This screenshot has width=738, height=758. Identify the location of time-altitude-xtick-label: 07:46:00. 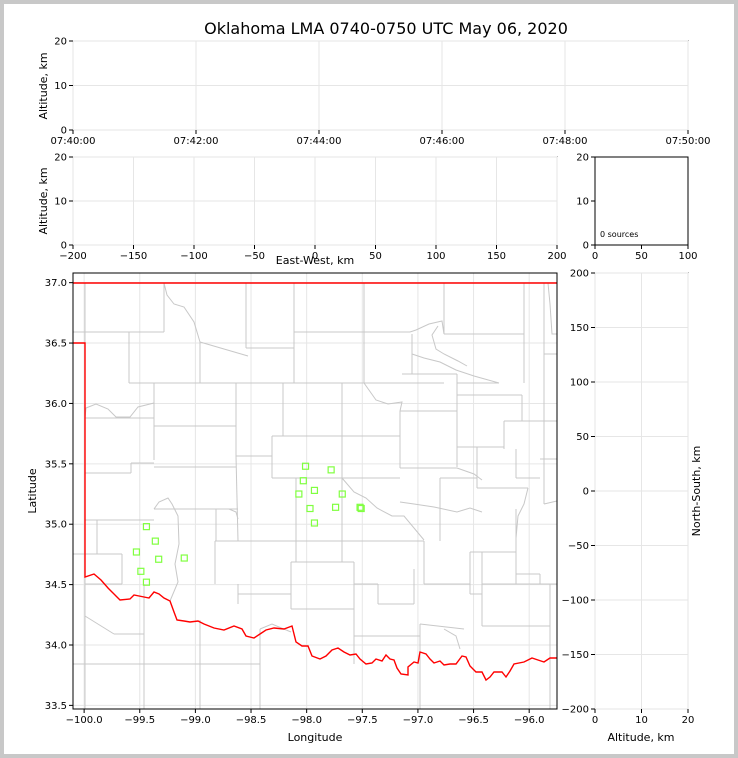
(442, 141).